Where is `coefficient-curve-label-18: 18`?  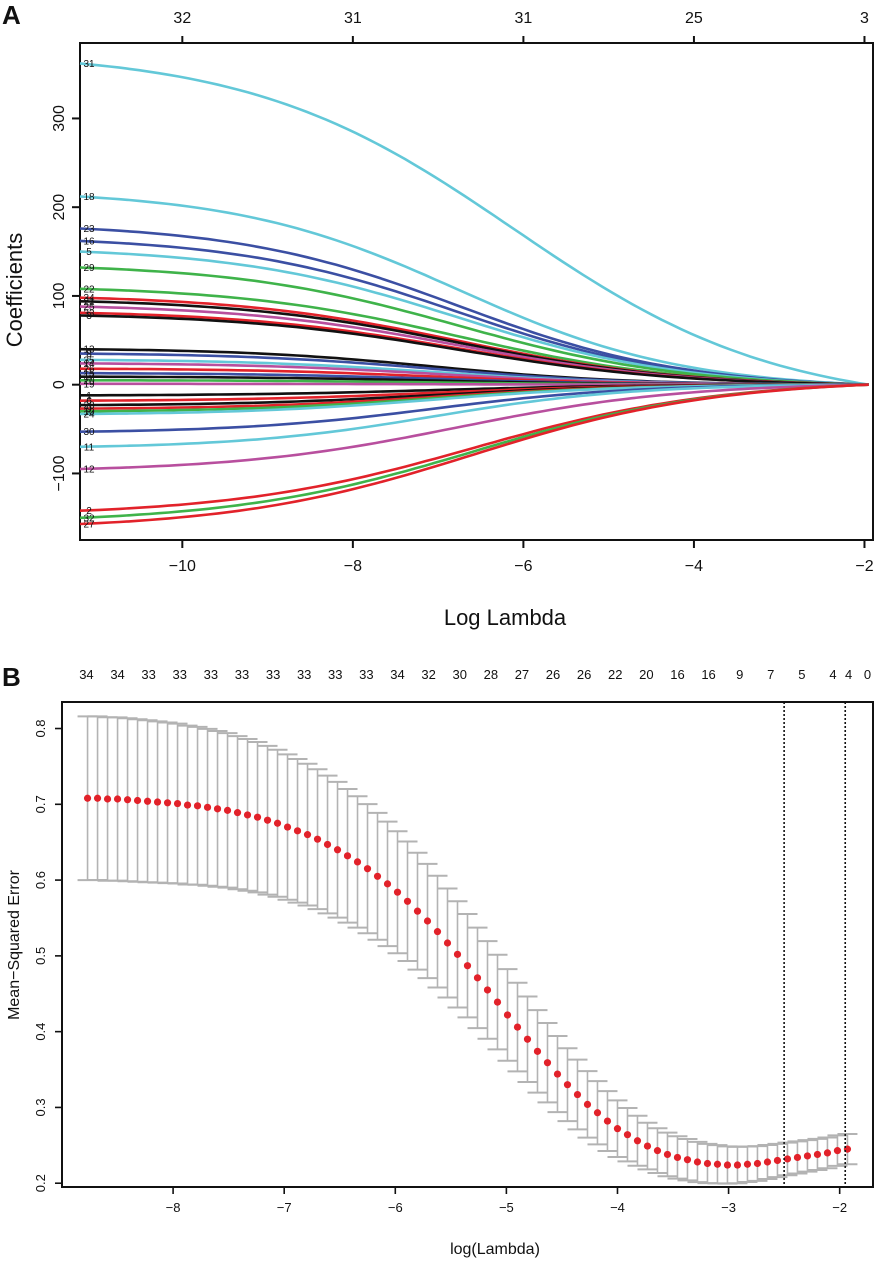 coefficient-curve-label-18: 18 is located at coordinates (89, 197).